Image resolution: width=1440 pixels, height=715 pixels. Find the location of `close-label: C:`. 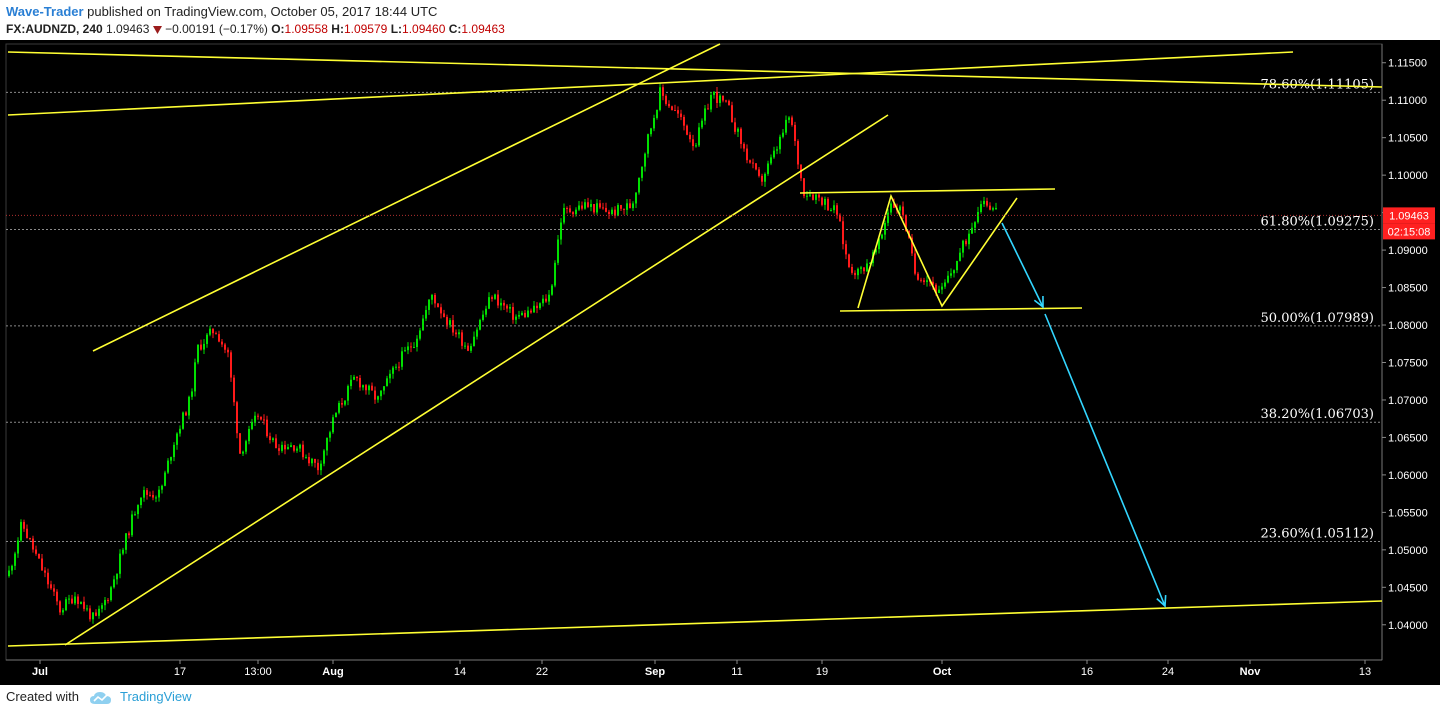

close-label: C: is located at coordinates (455, 29).